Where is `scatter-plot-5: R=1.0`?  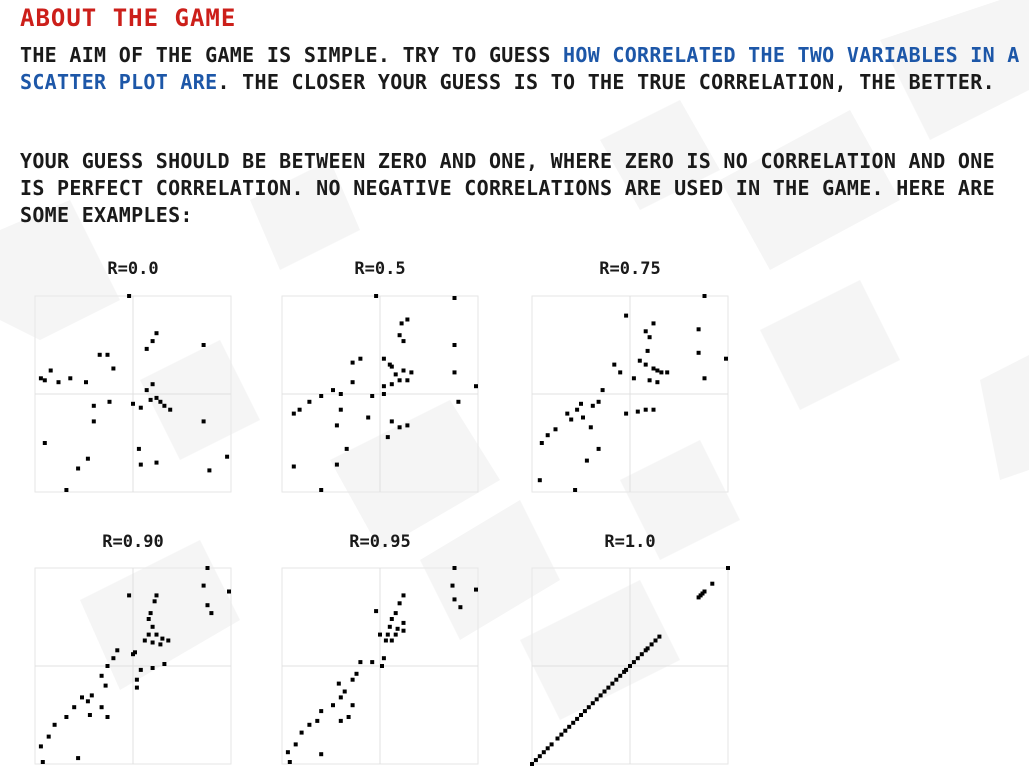
scatter-plot-5: R=1.0 is located at coordinates (630, 649).